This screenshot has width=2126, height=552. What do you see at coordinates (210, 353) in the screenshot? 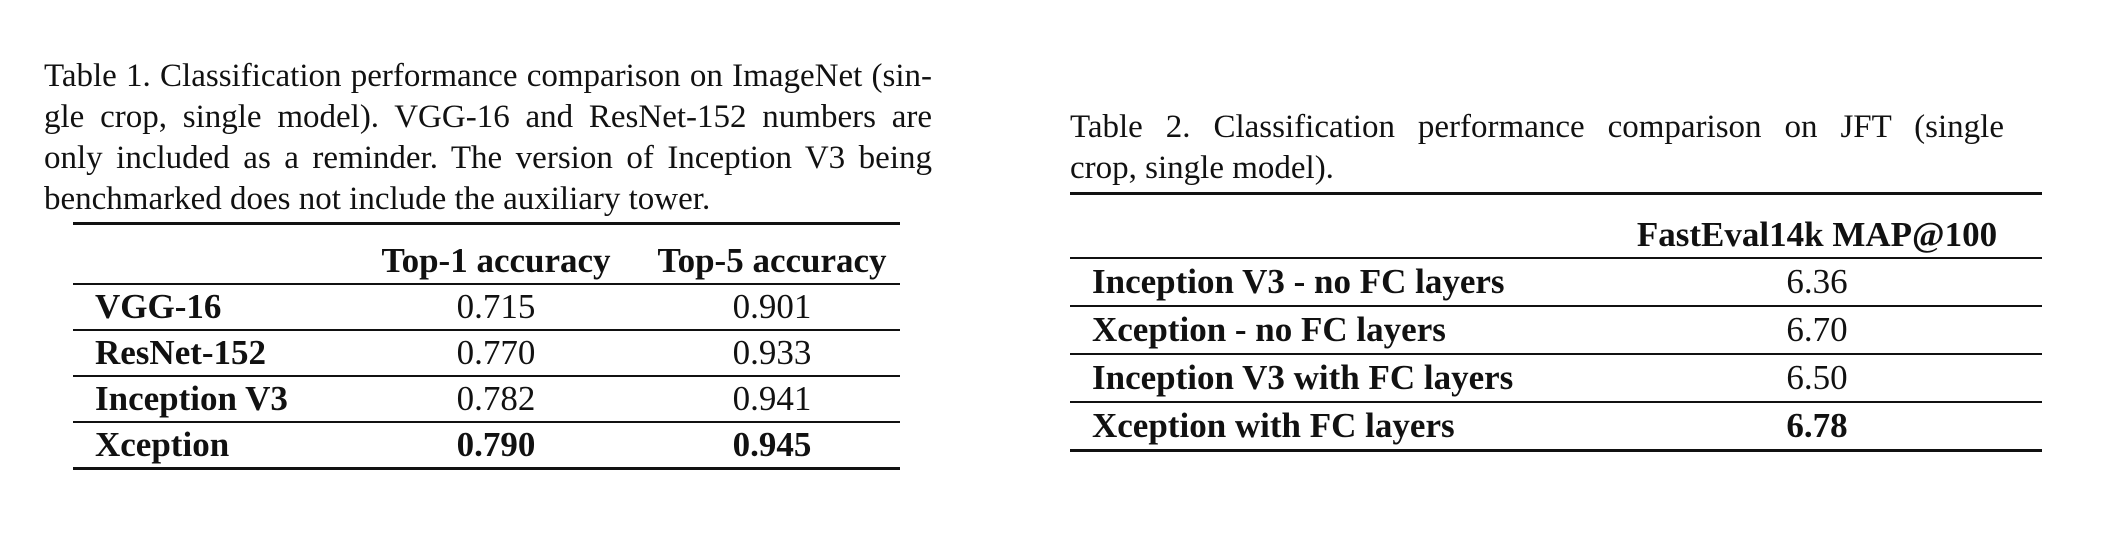
I see `model-name: ResNet-152` at bounding box center [210, 353].